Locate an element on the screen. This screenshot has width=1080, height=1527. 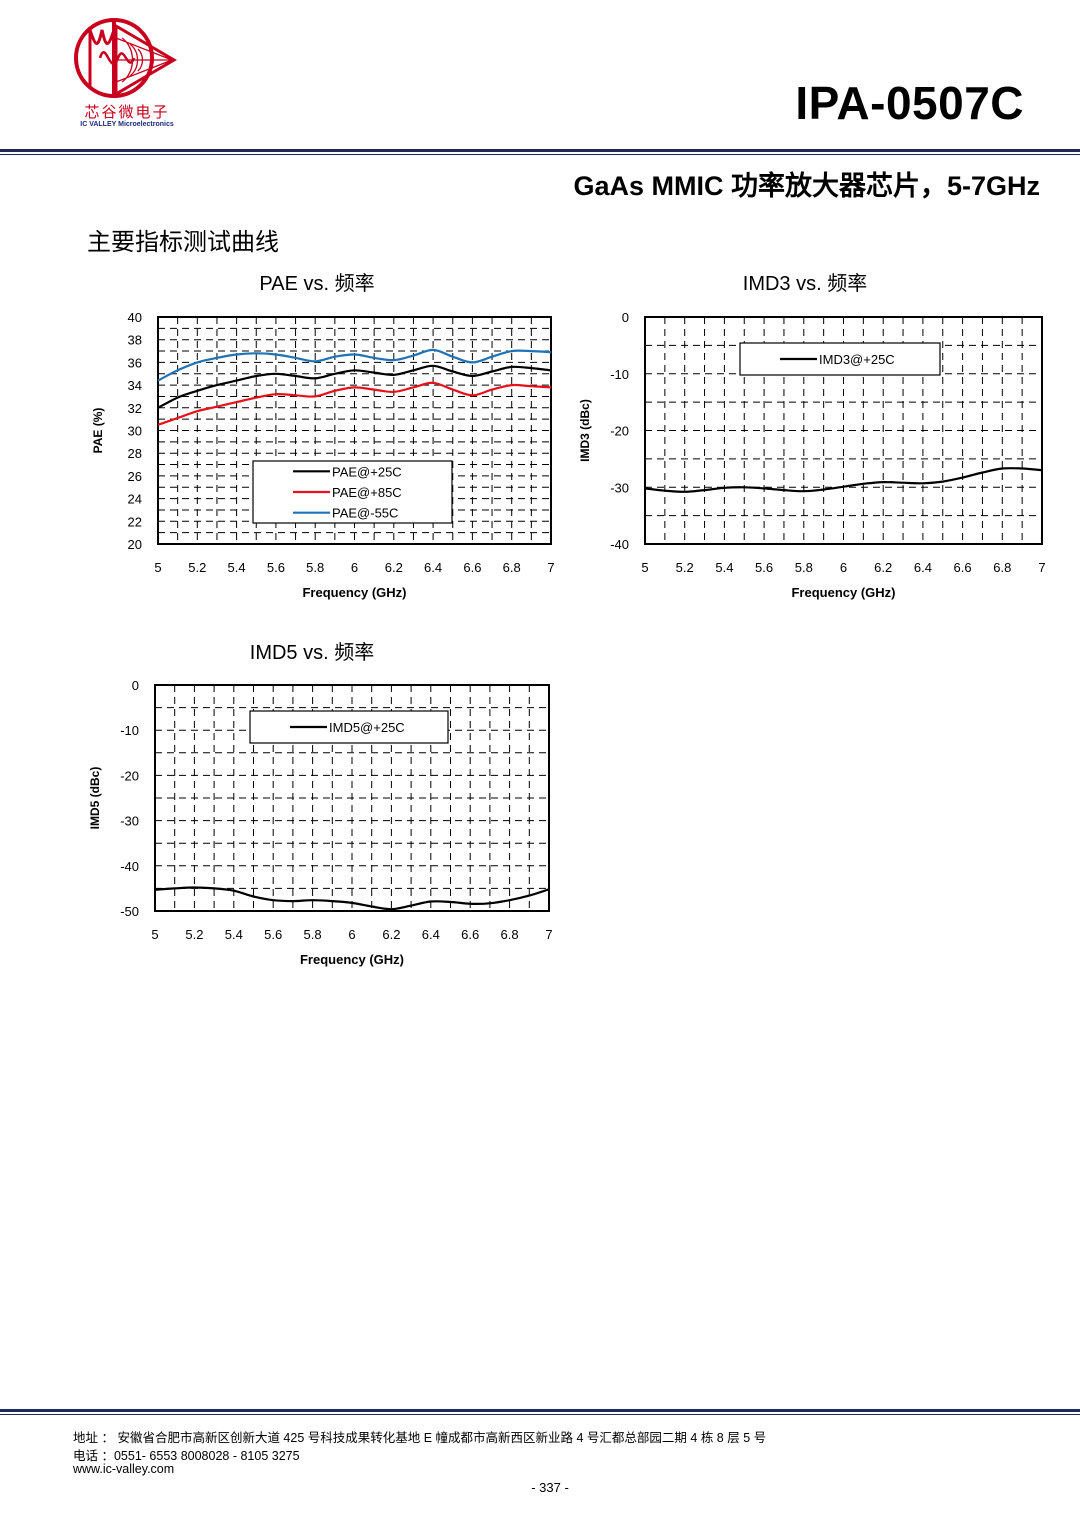
y-axis-label: IMD3 (dBc) is located at coordinates (585, 430).